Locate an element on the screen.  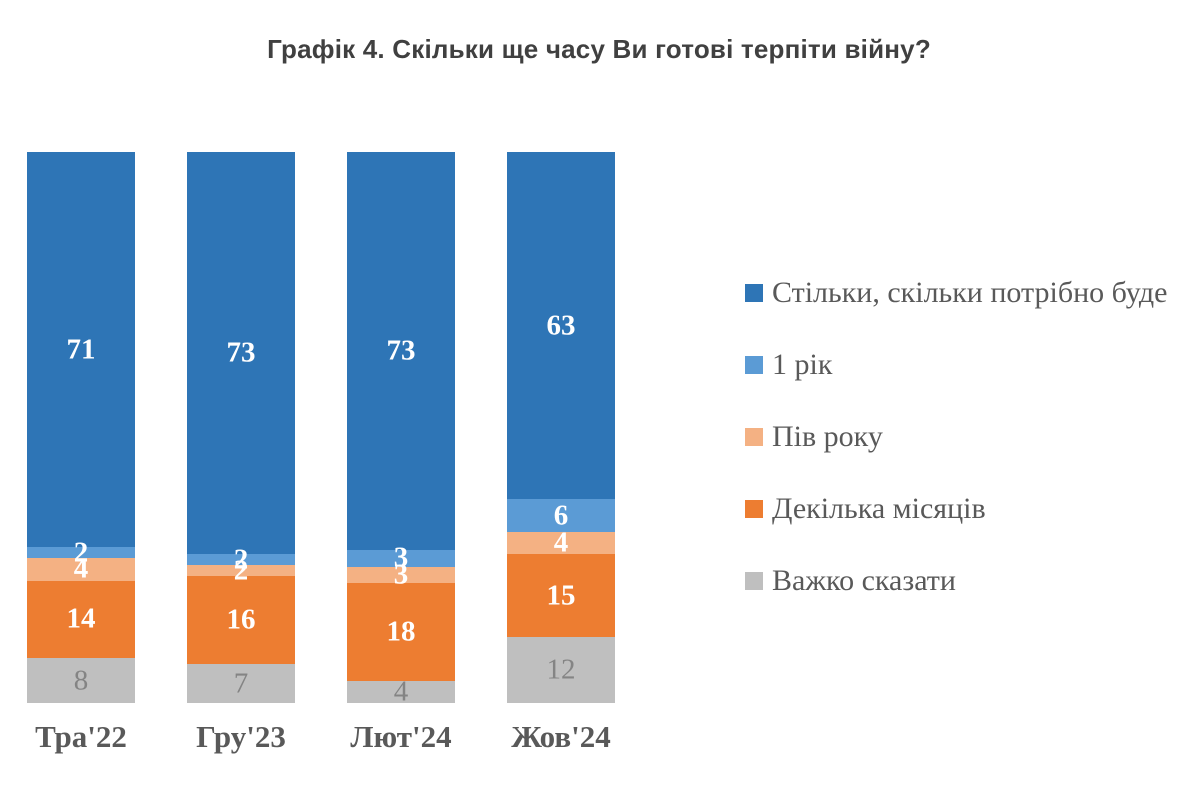
bar-column: 73 3 3 18 4 Лют'24 is located at coordinates (401, 453).